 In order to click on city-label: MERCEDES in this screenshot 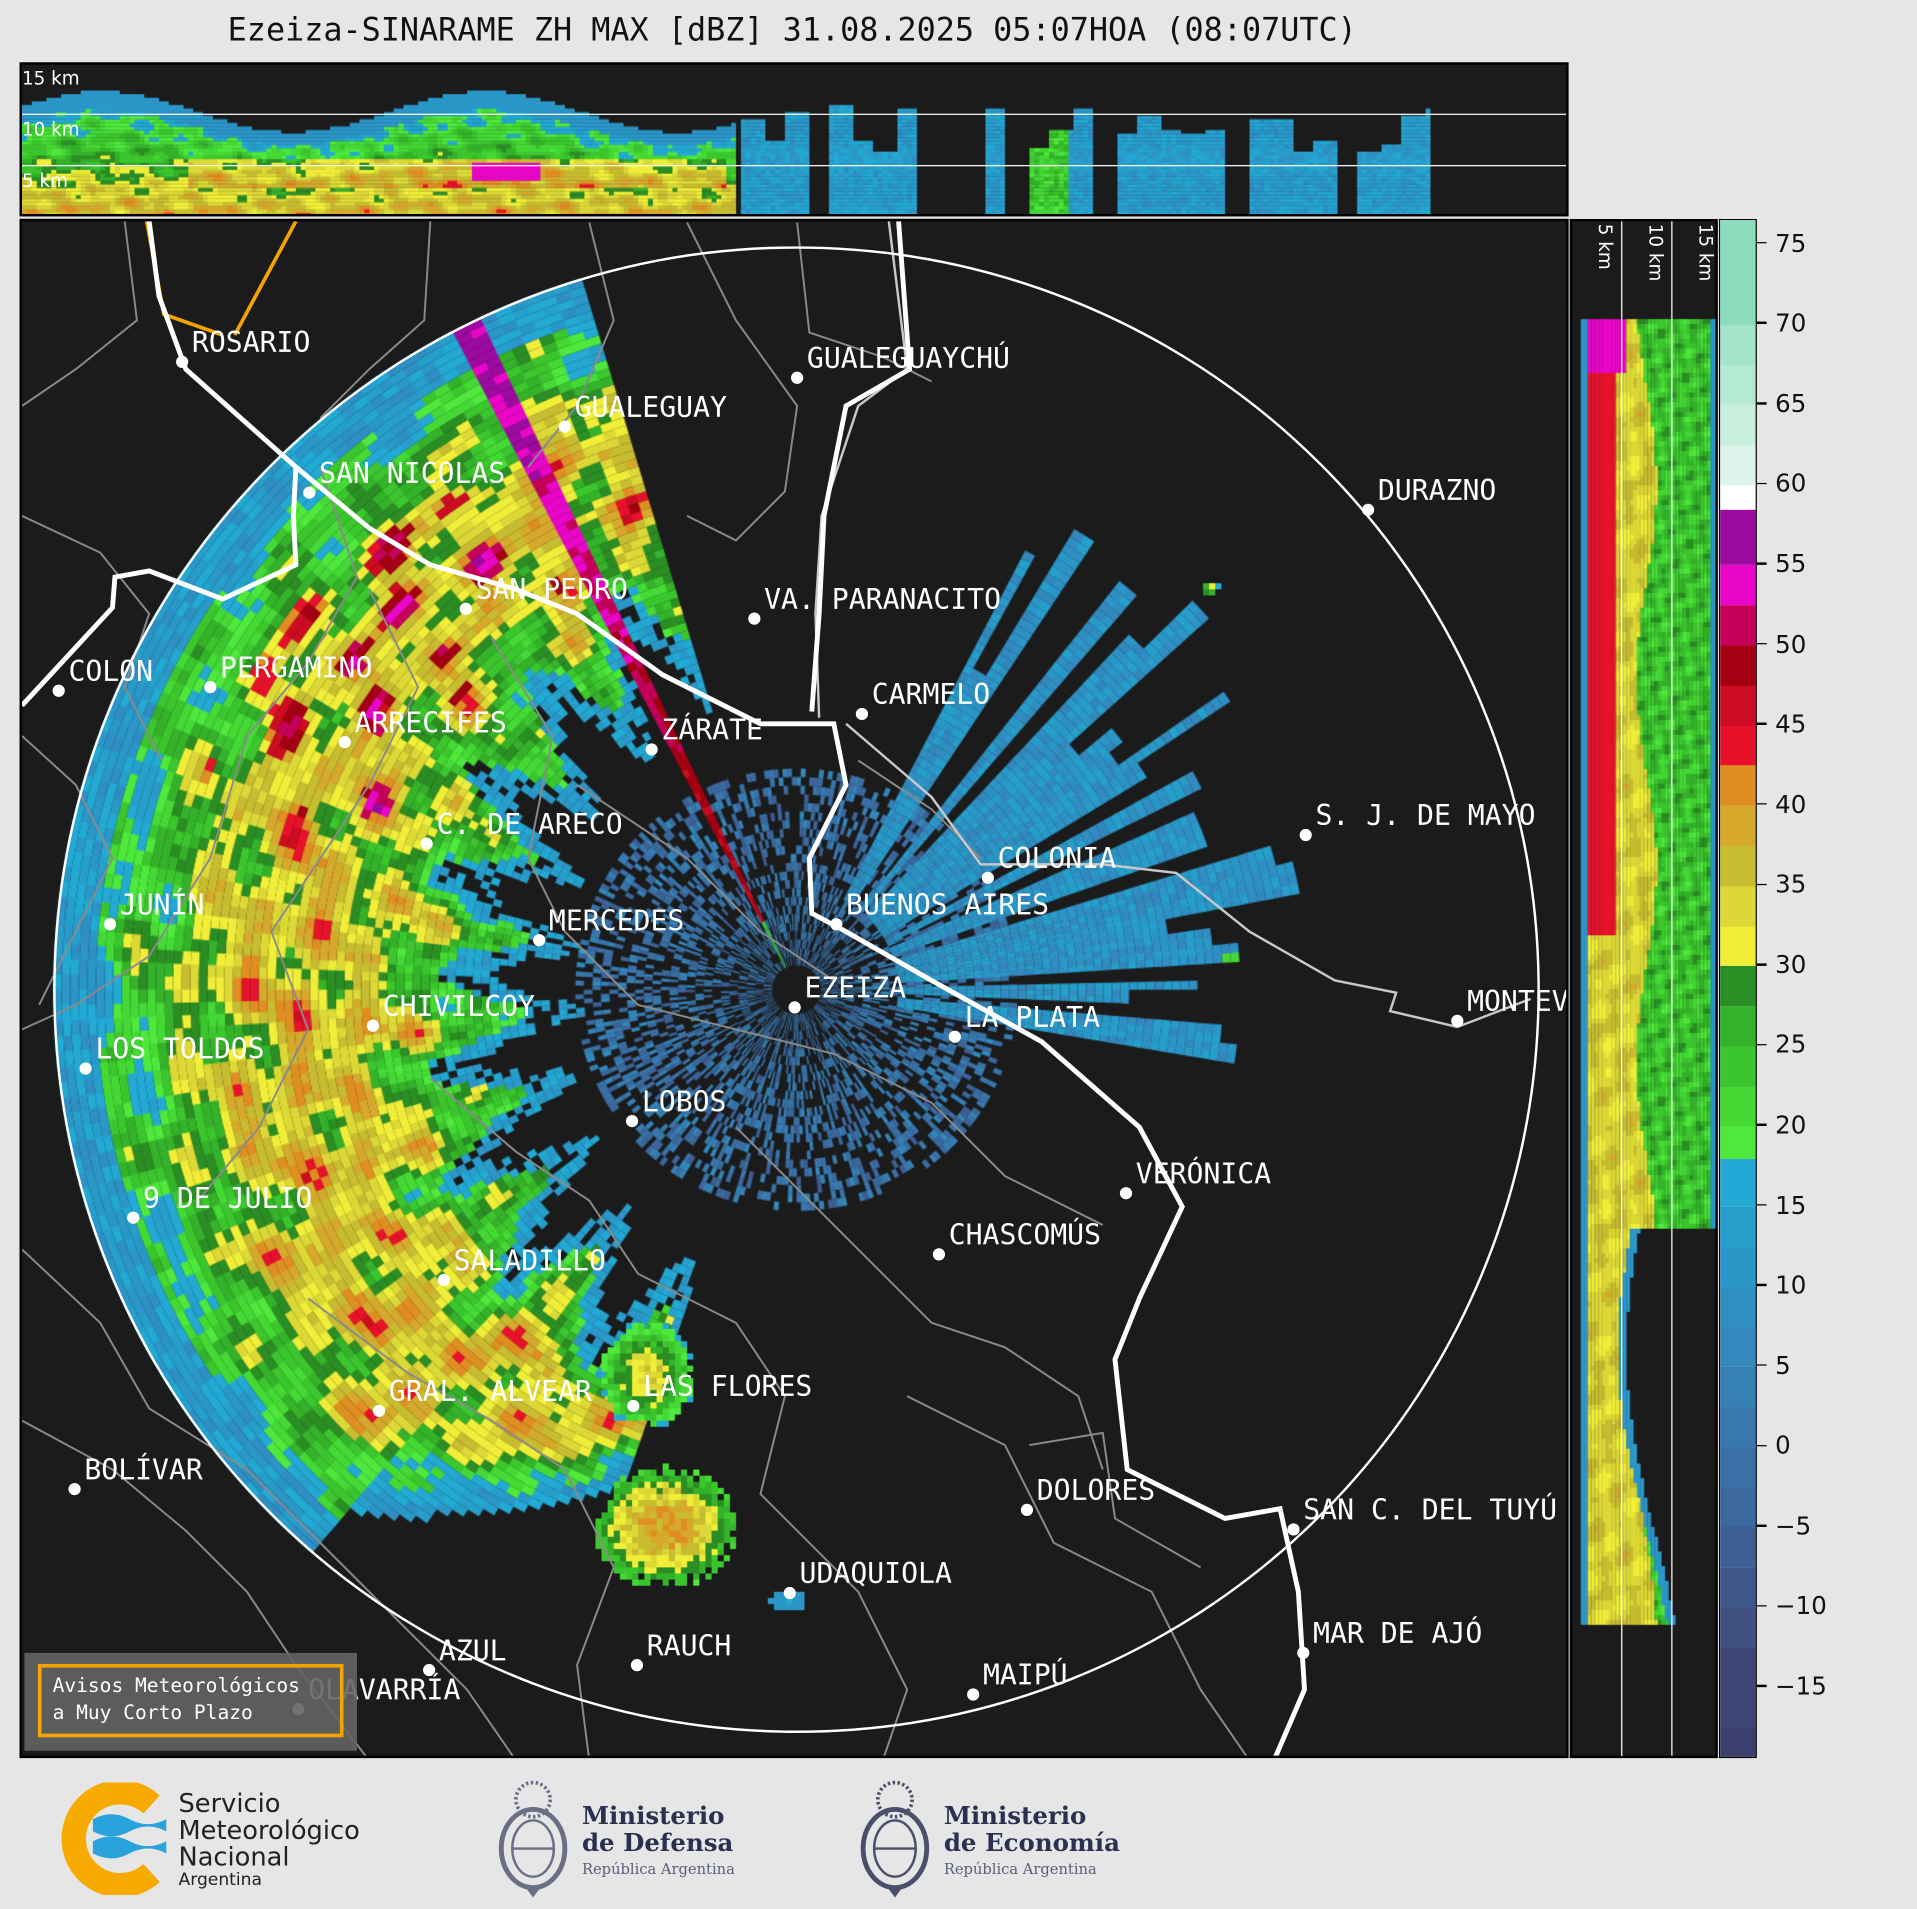, I will do `click(616, 920)`.